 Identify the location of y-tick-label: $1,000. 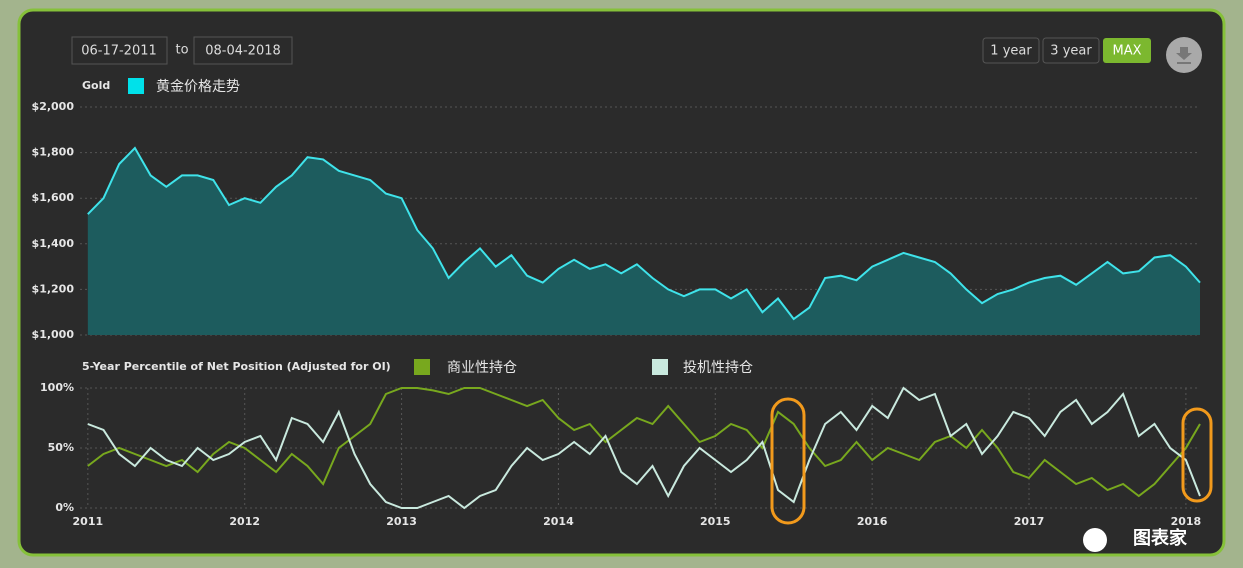
(53, 334).